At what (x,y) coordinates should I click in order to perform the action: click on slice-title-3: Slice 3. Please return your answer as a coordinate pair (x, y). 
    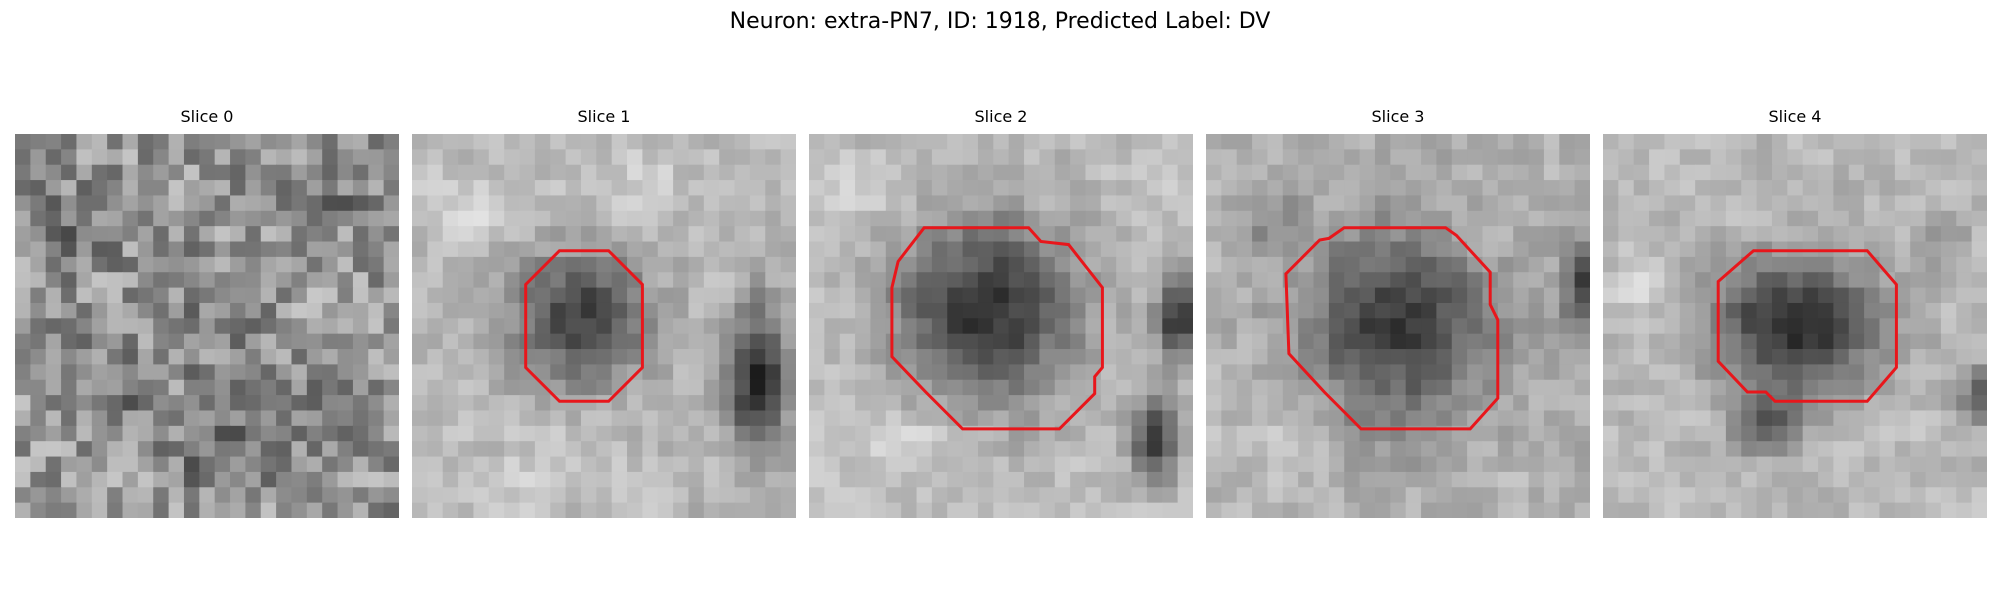
    Looking at the image, I should click on (1398, 116).